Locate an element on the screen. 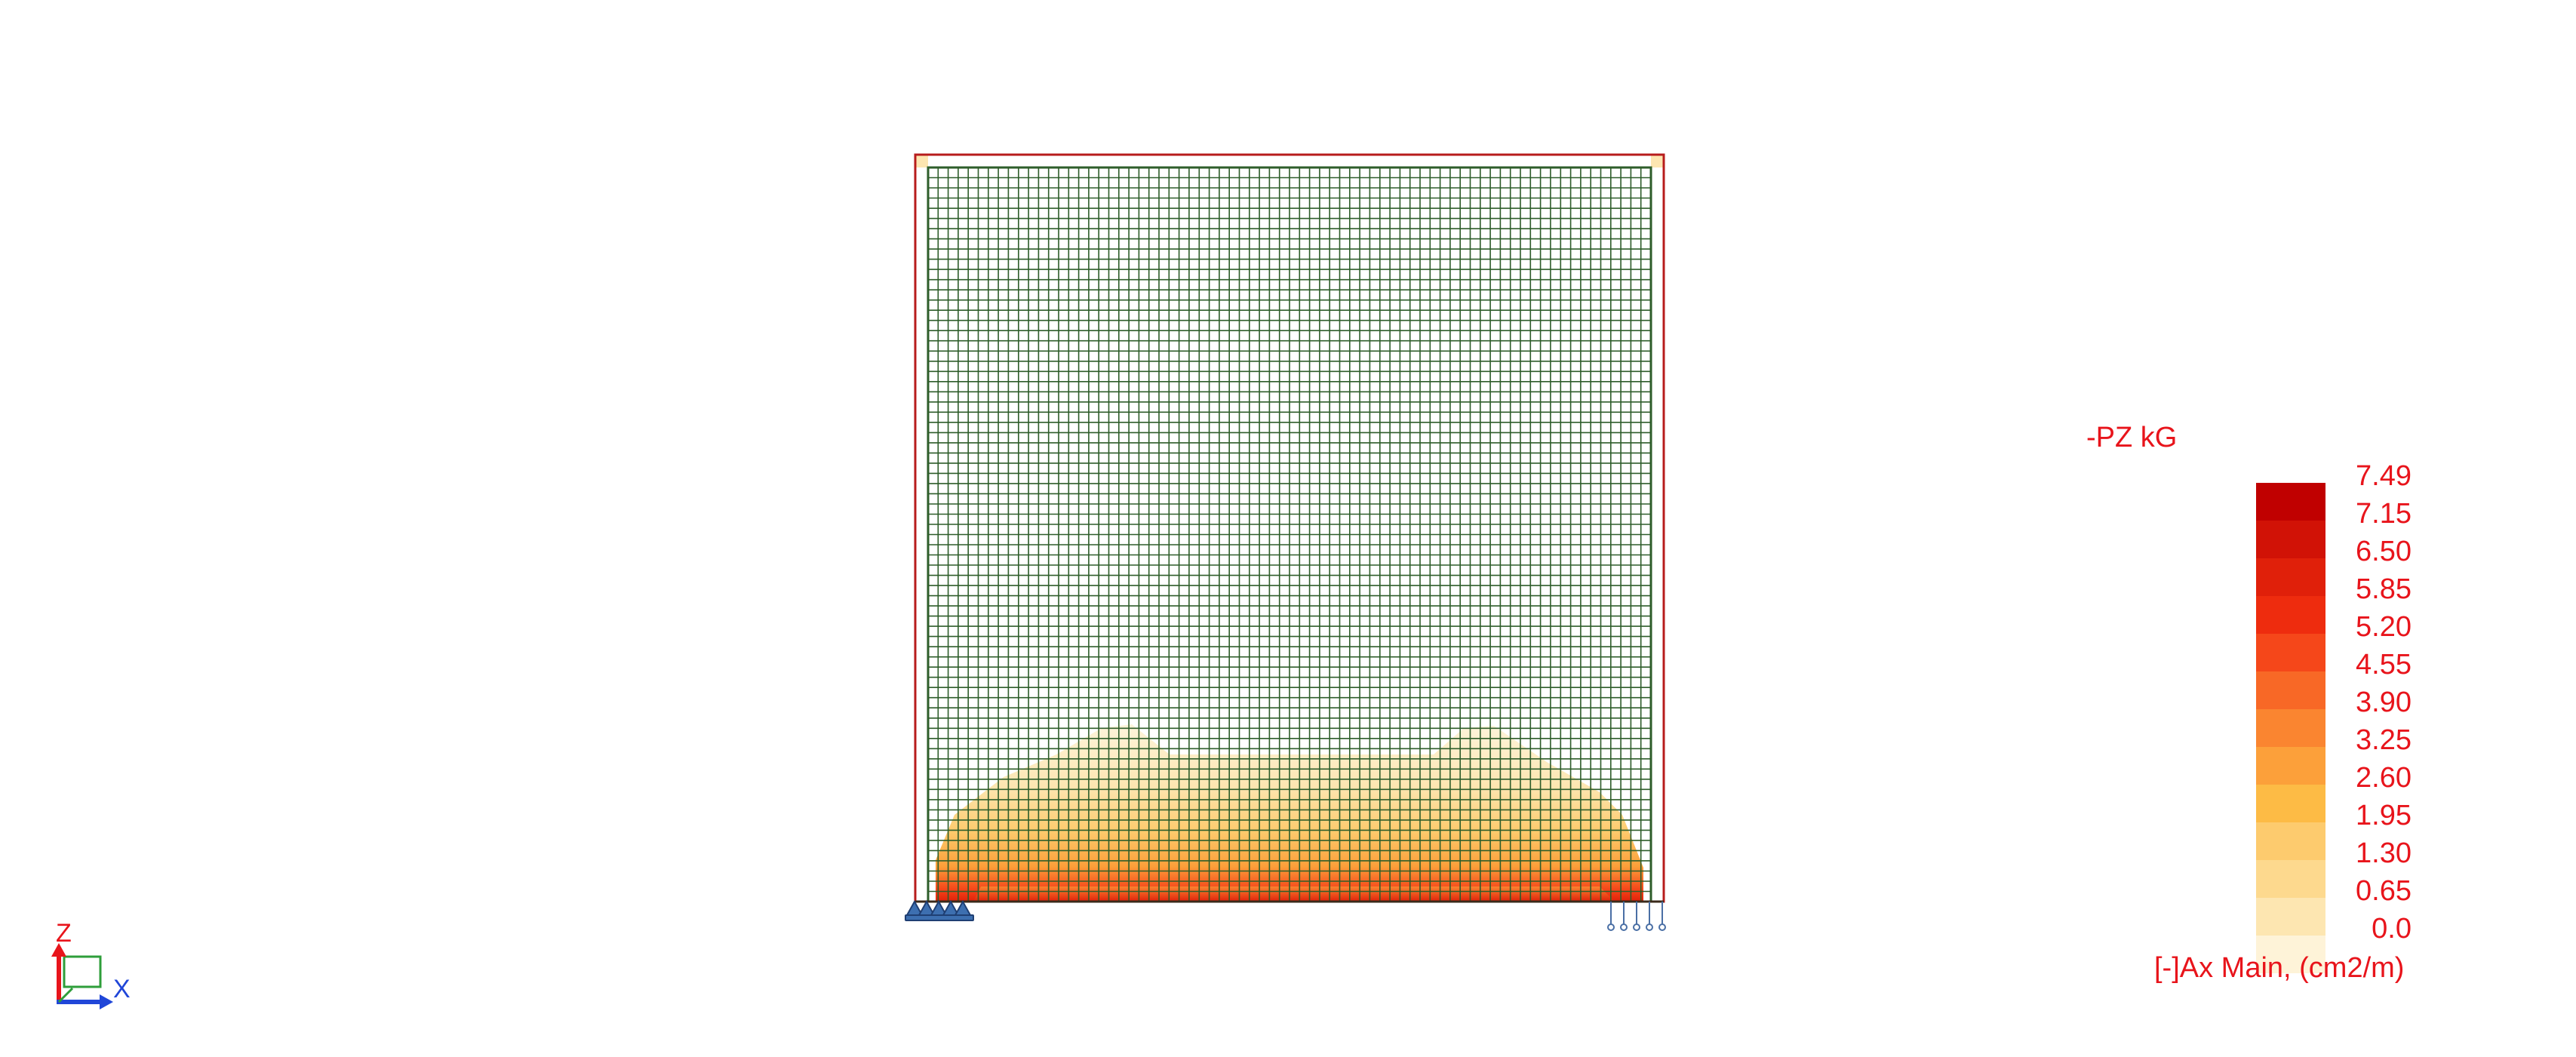 The image size is (2576, 1057). pin-supports-right is located at coordinates (1636, 916).